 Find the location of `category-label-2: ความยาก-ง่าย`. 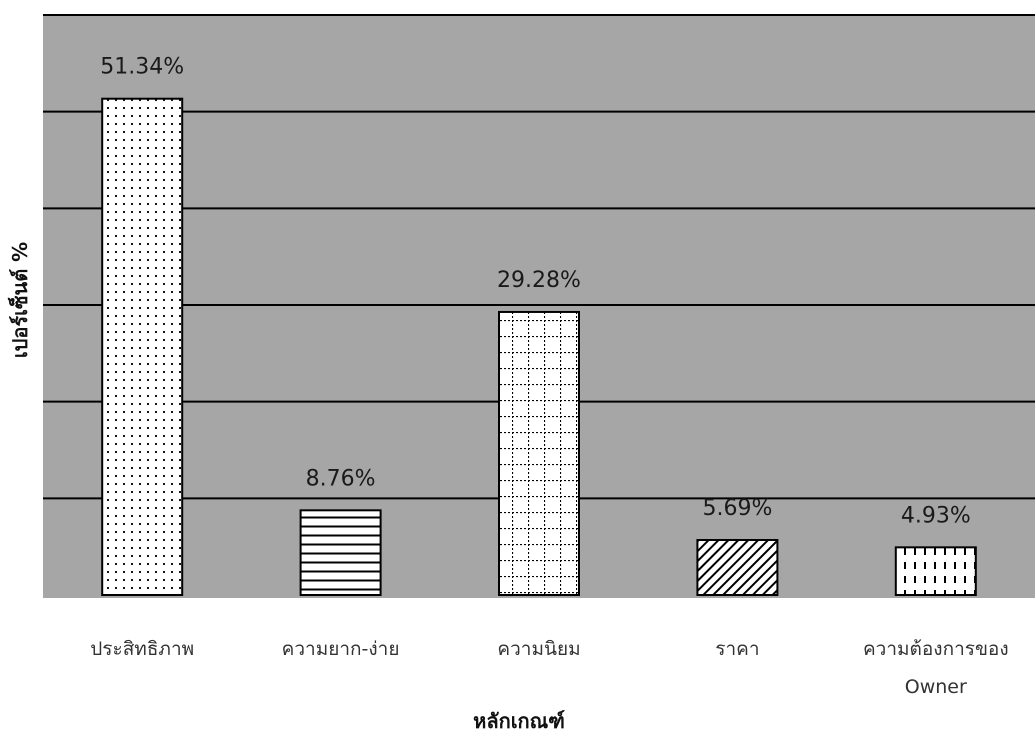

category-label-2: ความยาก-ง่าย is located at coordinates (341, 649).